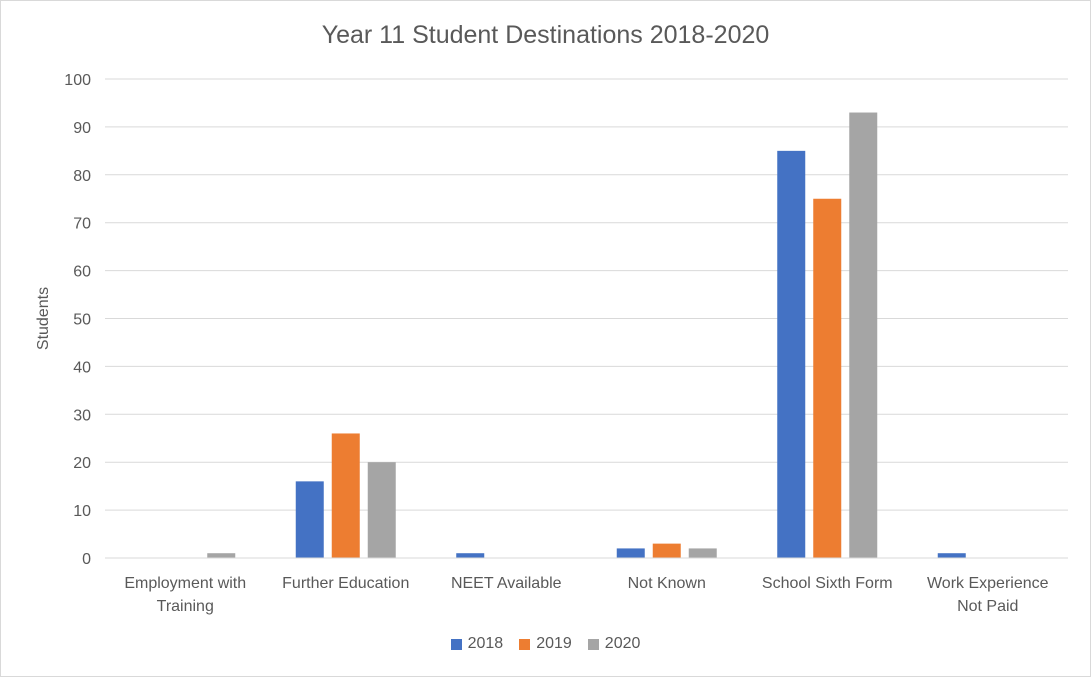 Image resolution: width=1091 pixels, height=677 pixels. I want to click on legend-swatch-2019, so click(525, 644).